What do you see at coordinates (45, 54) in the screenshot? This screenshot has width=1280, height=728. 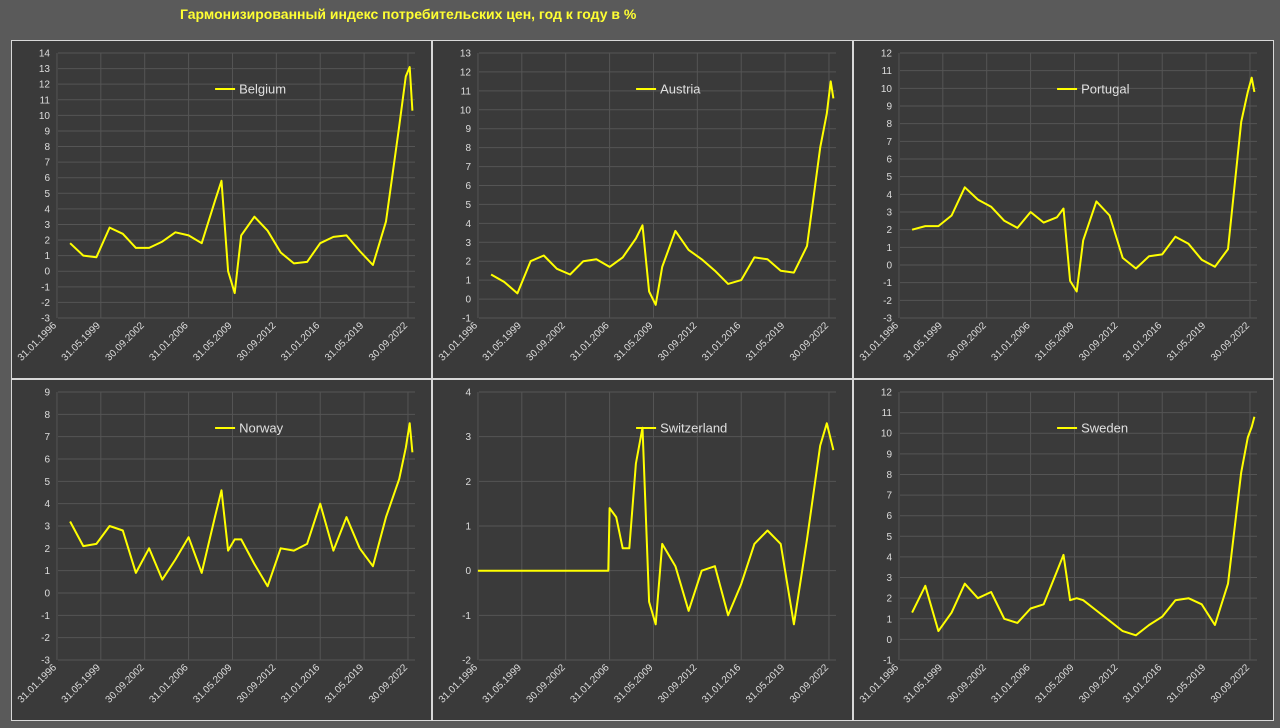 I see `y-tick-label: 14` at bounding box center [45, 54].